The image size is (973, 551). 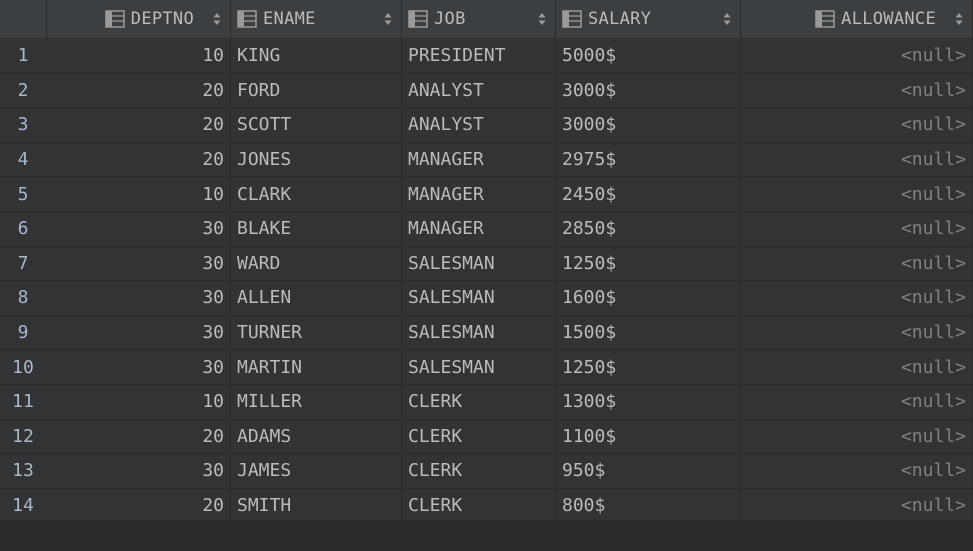 I want to click on table-row: 10 MILLER CLERK 1300$ <null>, so click(x=509, y=402).